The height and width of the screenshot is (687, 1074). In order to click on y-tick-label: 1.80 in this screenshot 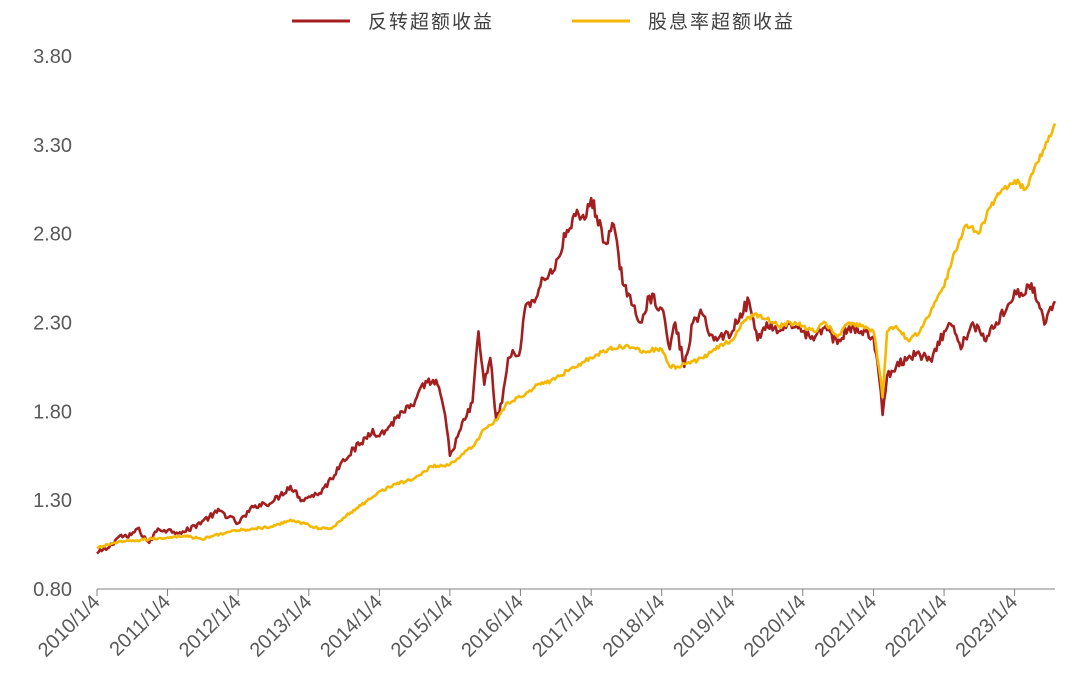, I will do `click(52, 412)`.